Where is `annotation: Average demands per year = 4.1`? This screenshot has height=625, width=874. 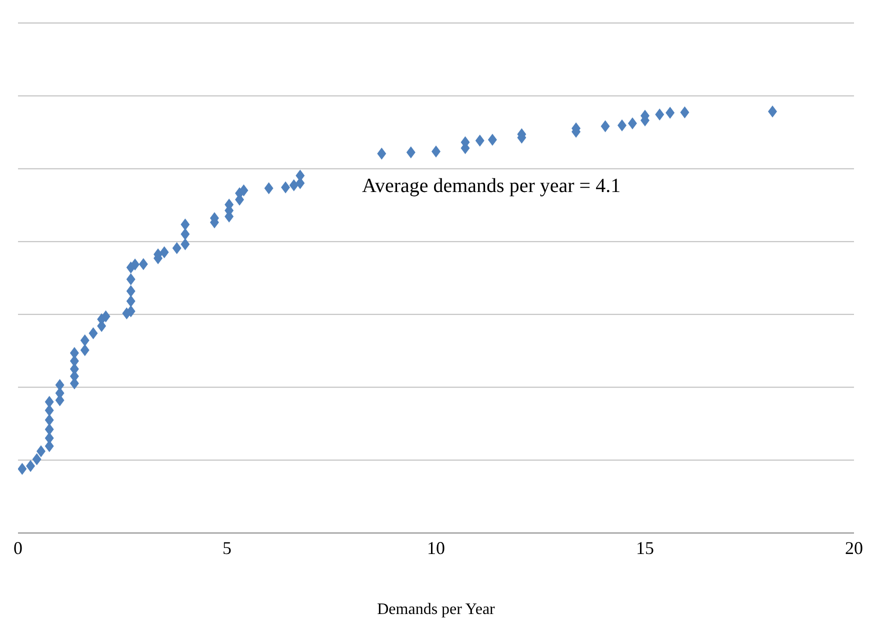
annotation: Average demands per year = 4.1 is located at coordinates (491, 186).